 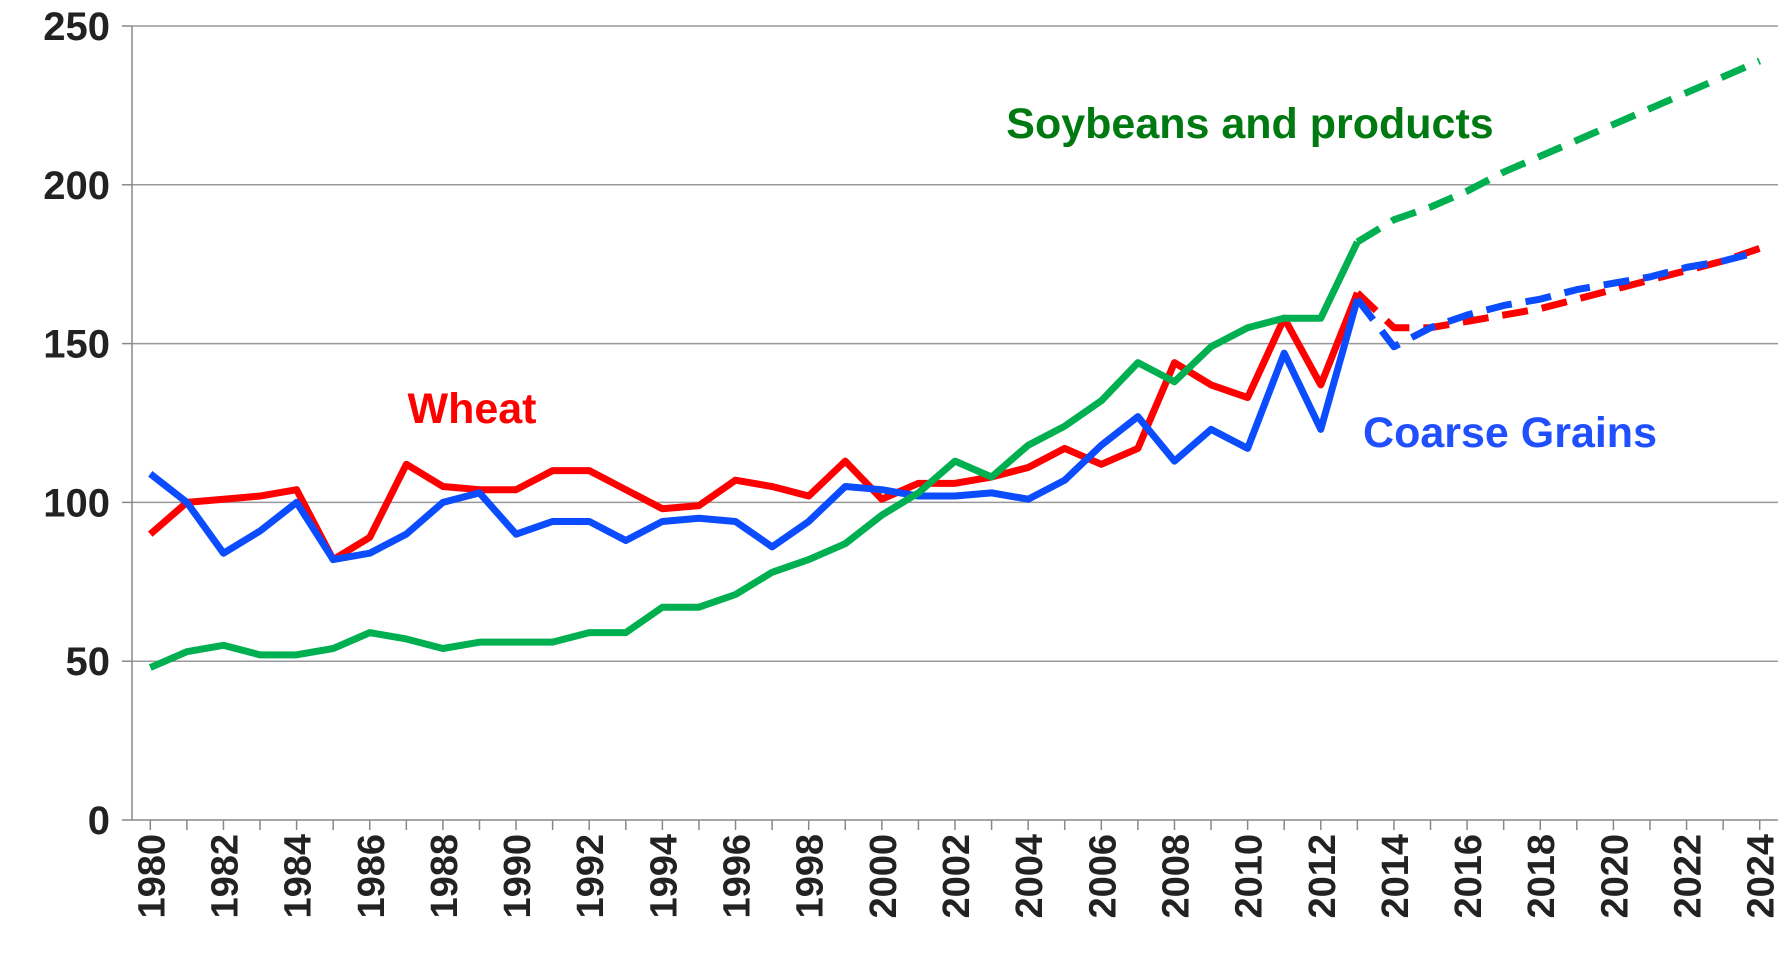 What do you see at coordinates (811, 876) in the screenshot?
I see `x-tick-label: 1998` at bounding box center [811, 876].